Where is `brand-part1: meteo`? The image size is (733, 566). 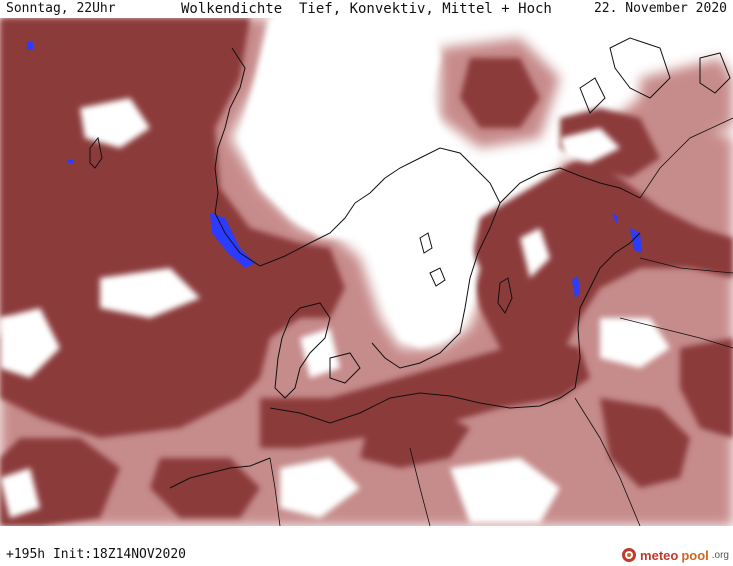 brand-part1: meteo is located at coordinates (659, 555).